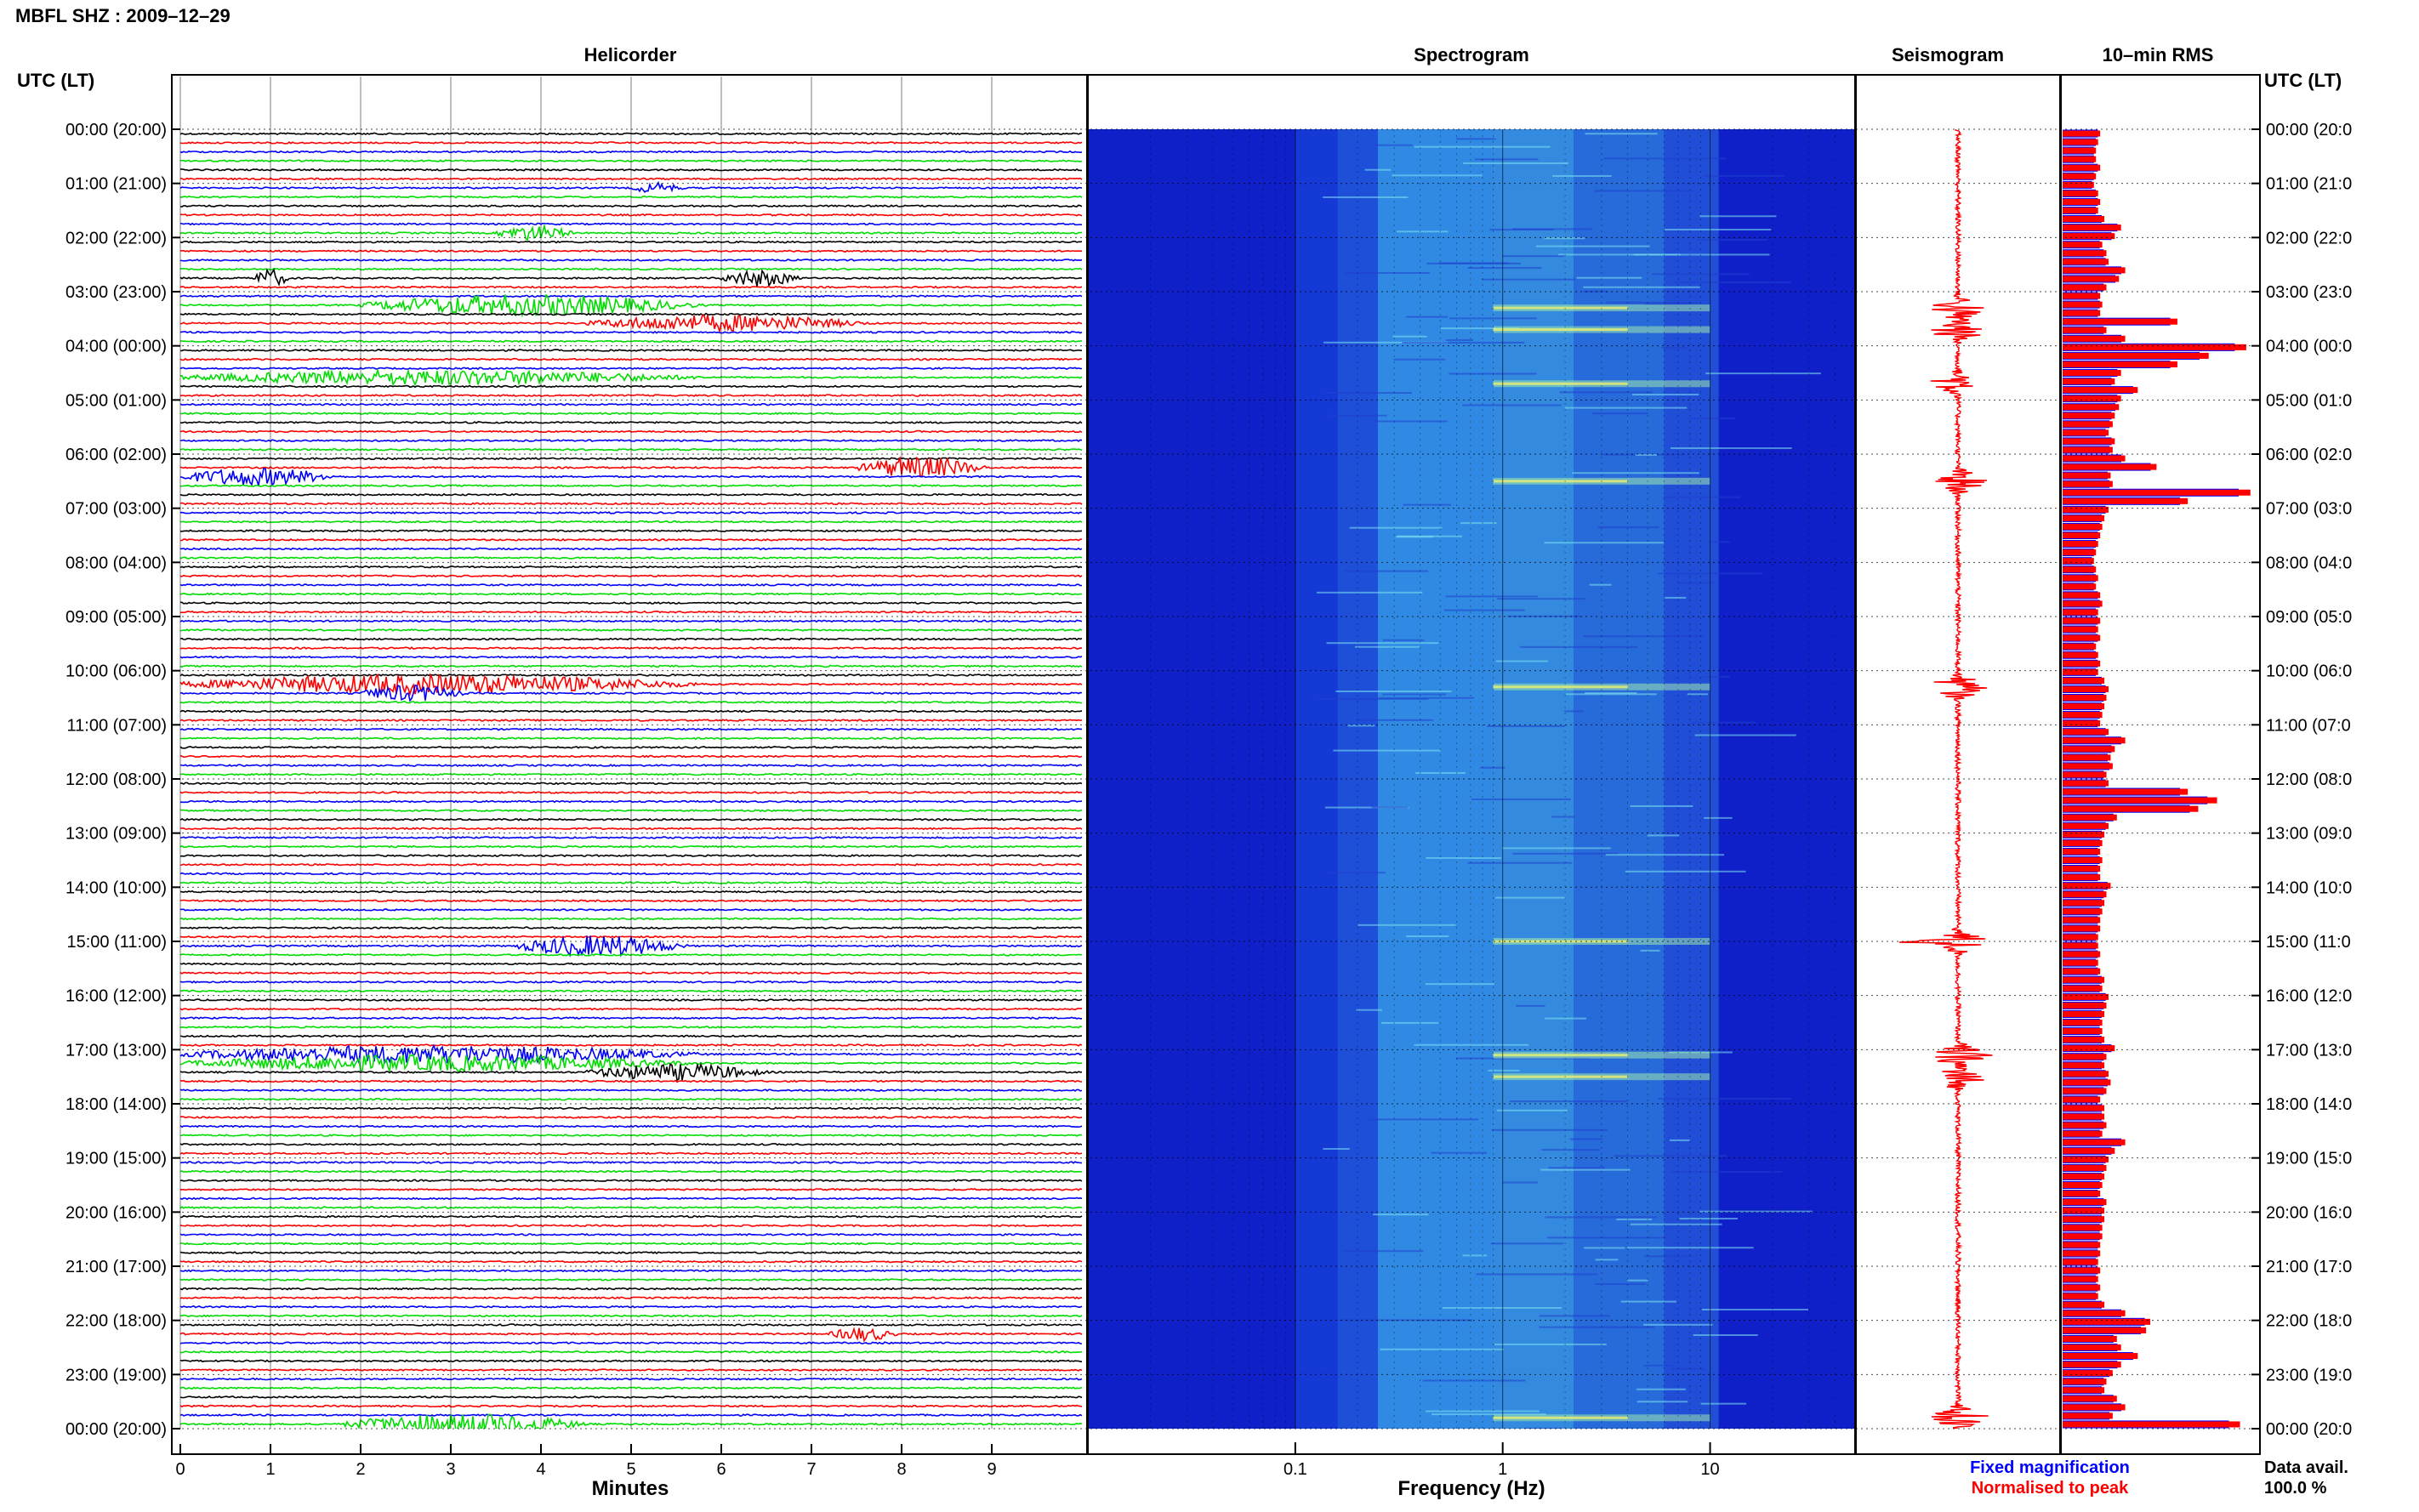 The height and width of the screenshot is (1512, 2419). Describe the element at coordinates (117, 942) in the screenshot. I see `time-tick-label: 15:00 (11:00)` at that location.